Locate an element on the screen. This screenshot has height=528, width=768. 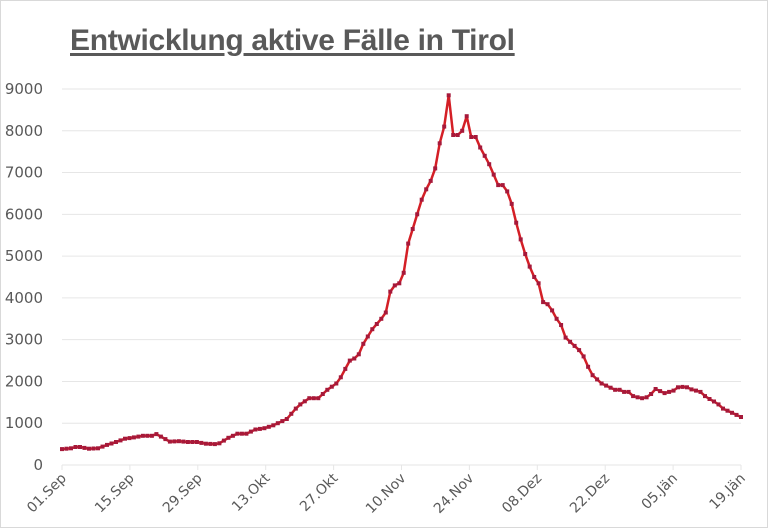
y-tick-label: 6000 is located at coordinates (24, 214).